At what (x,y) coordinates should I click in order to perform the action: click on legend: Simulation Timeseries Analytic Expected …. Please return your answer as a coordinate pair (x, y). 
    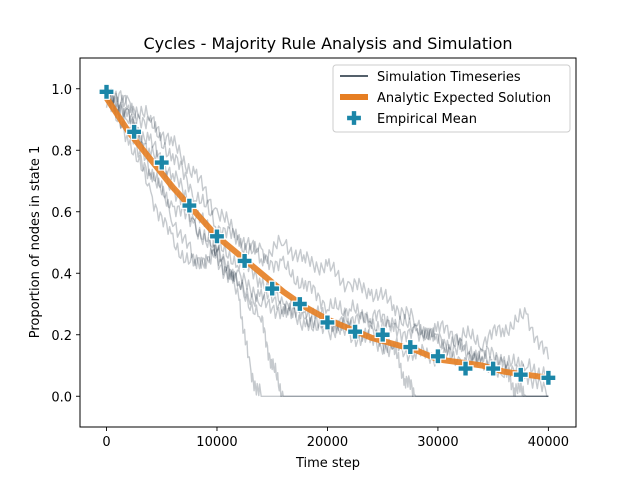
    Looking at the image, I should click on (451, 98).